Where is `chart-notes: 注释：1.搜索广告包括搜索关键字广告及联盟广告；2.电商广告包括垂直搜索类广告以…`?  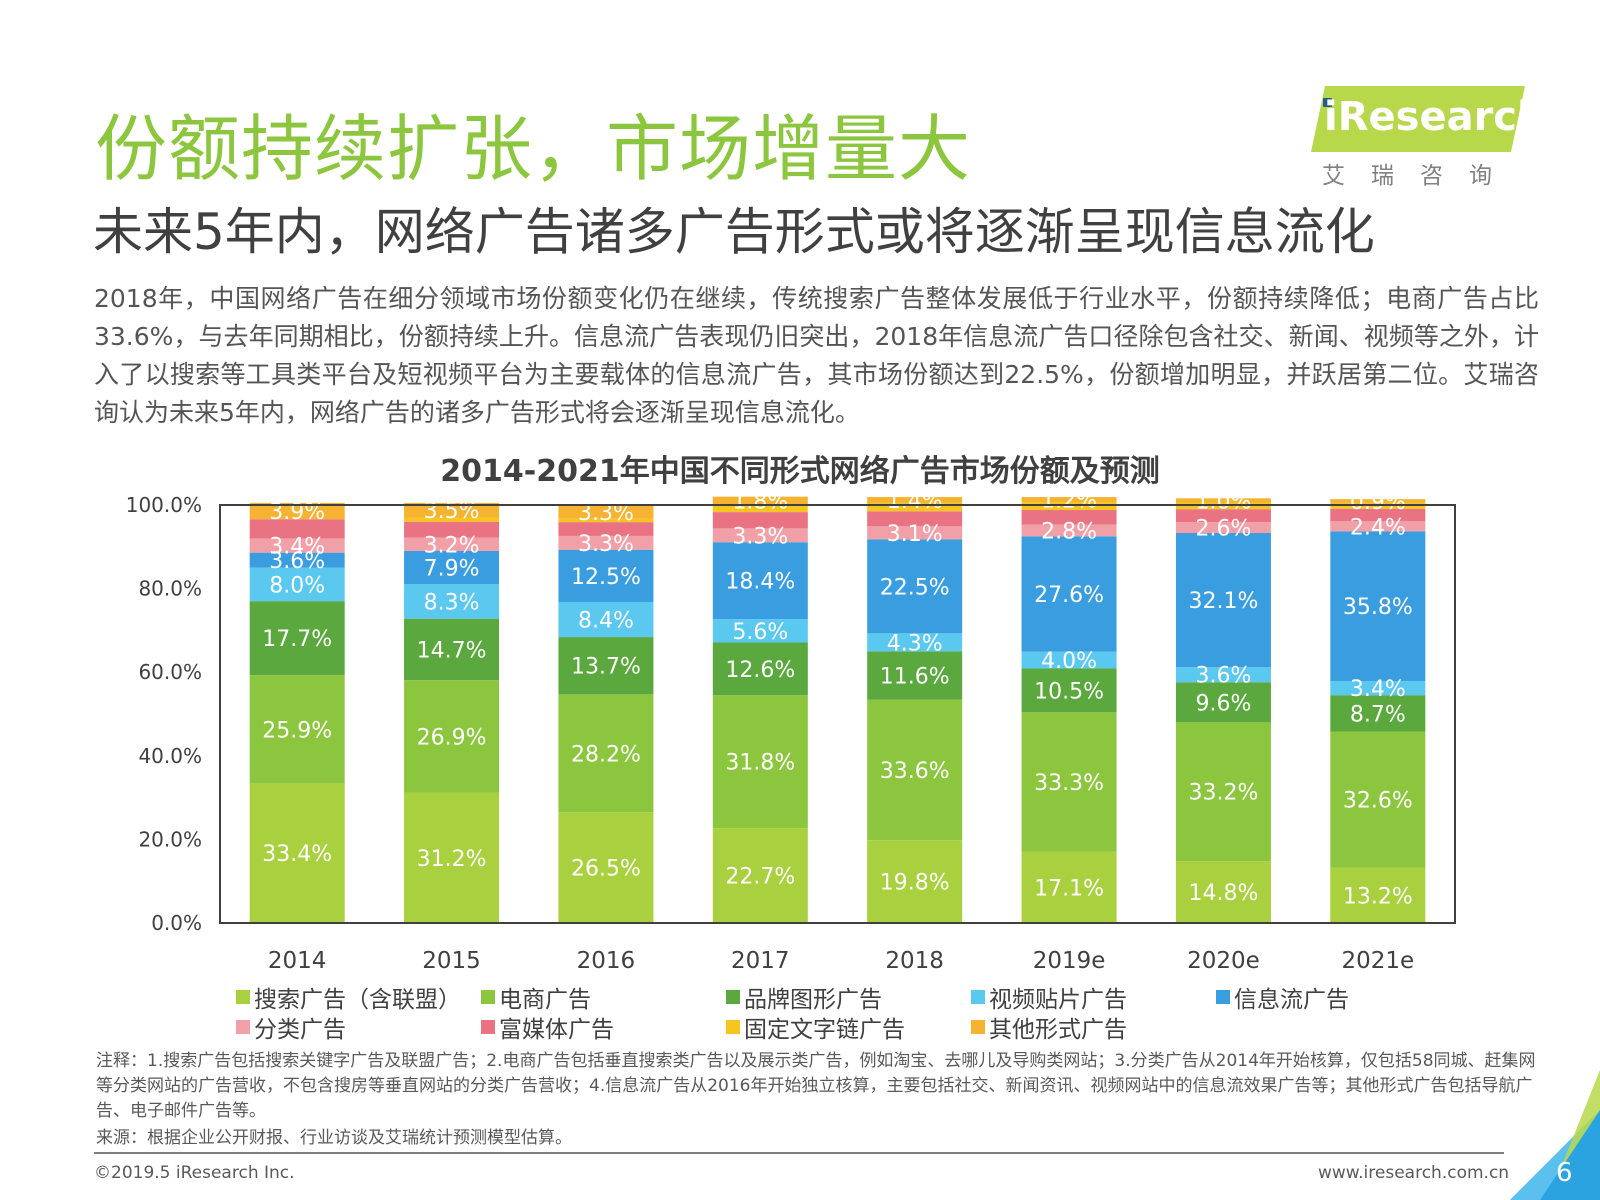
chart-notes: 注释：1.搜索广告包括搜索关键字广告及联盟广告；2.电商广告包括垂直搜索类广告以… is located at coordinates (816, 1086).